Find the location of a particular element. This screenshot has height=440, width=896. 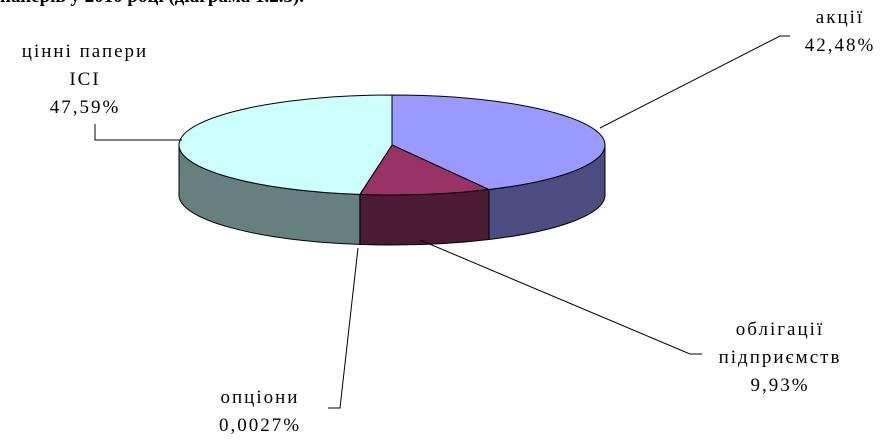

slice-label: акції 42,48% is located at coordinates (840, 31).